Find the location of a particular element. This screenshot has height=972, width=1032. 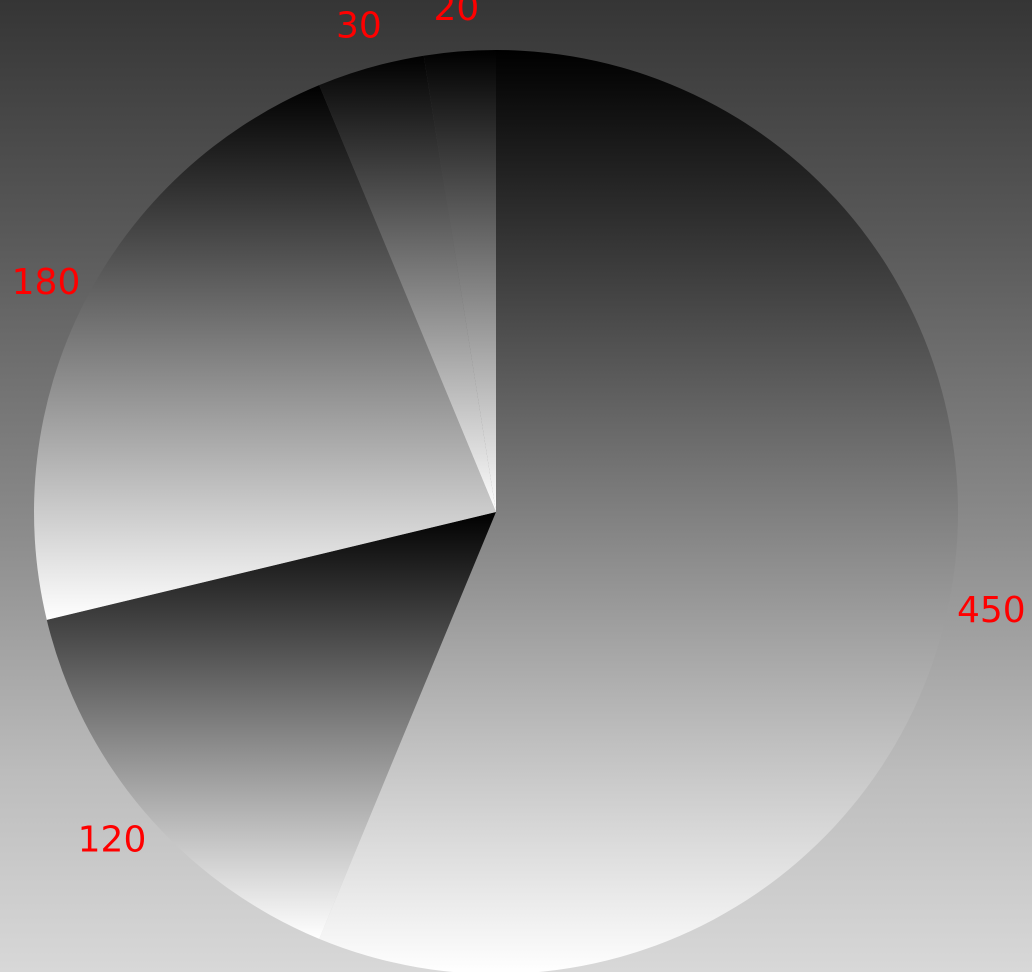

pie-data-label-0: 450 is located at coordinates (991, 610).